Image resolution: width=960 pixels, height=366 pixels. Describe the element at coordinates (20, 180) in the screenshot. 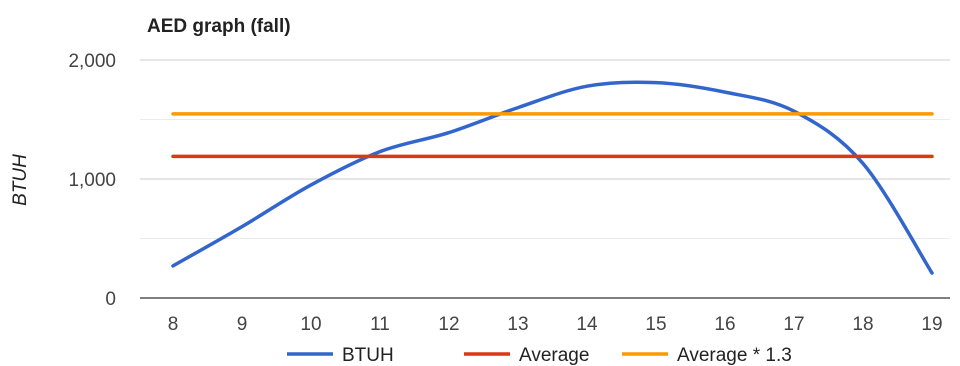

I see `y-axis-label: BTUH` at that location.